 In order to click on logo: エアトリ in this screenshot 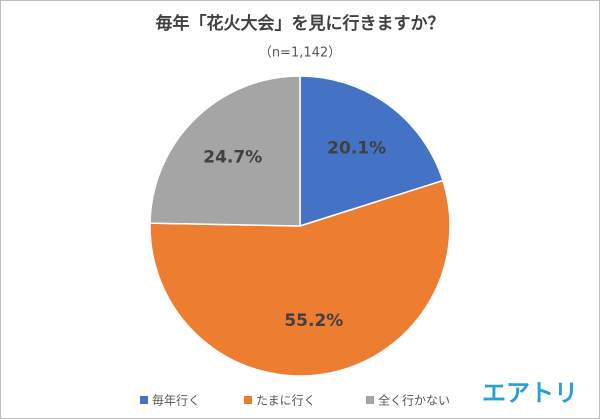, I will do `click(530, 393)`.